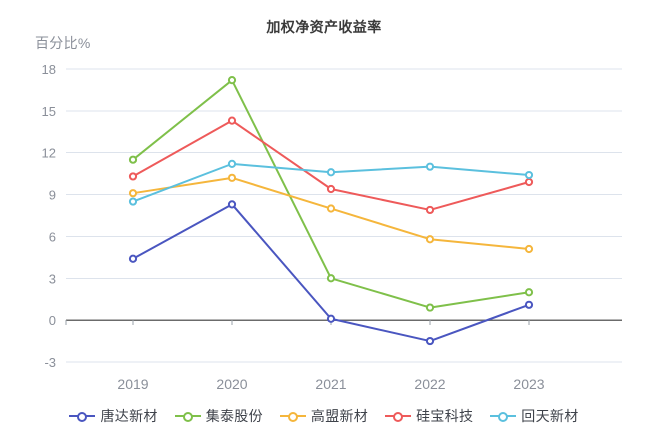  I want to click on y-axis-tick-label: 12, so click(49, 153).